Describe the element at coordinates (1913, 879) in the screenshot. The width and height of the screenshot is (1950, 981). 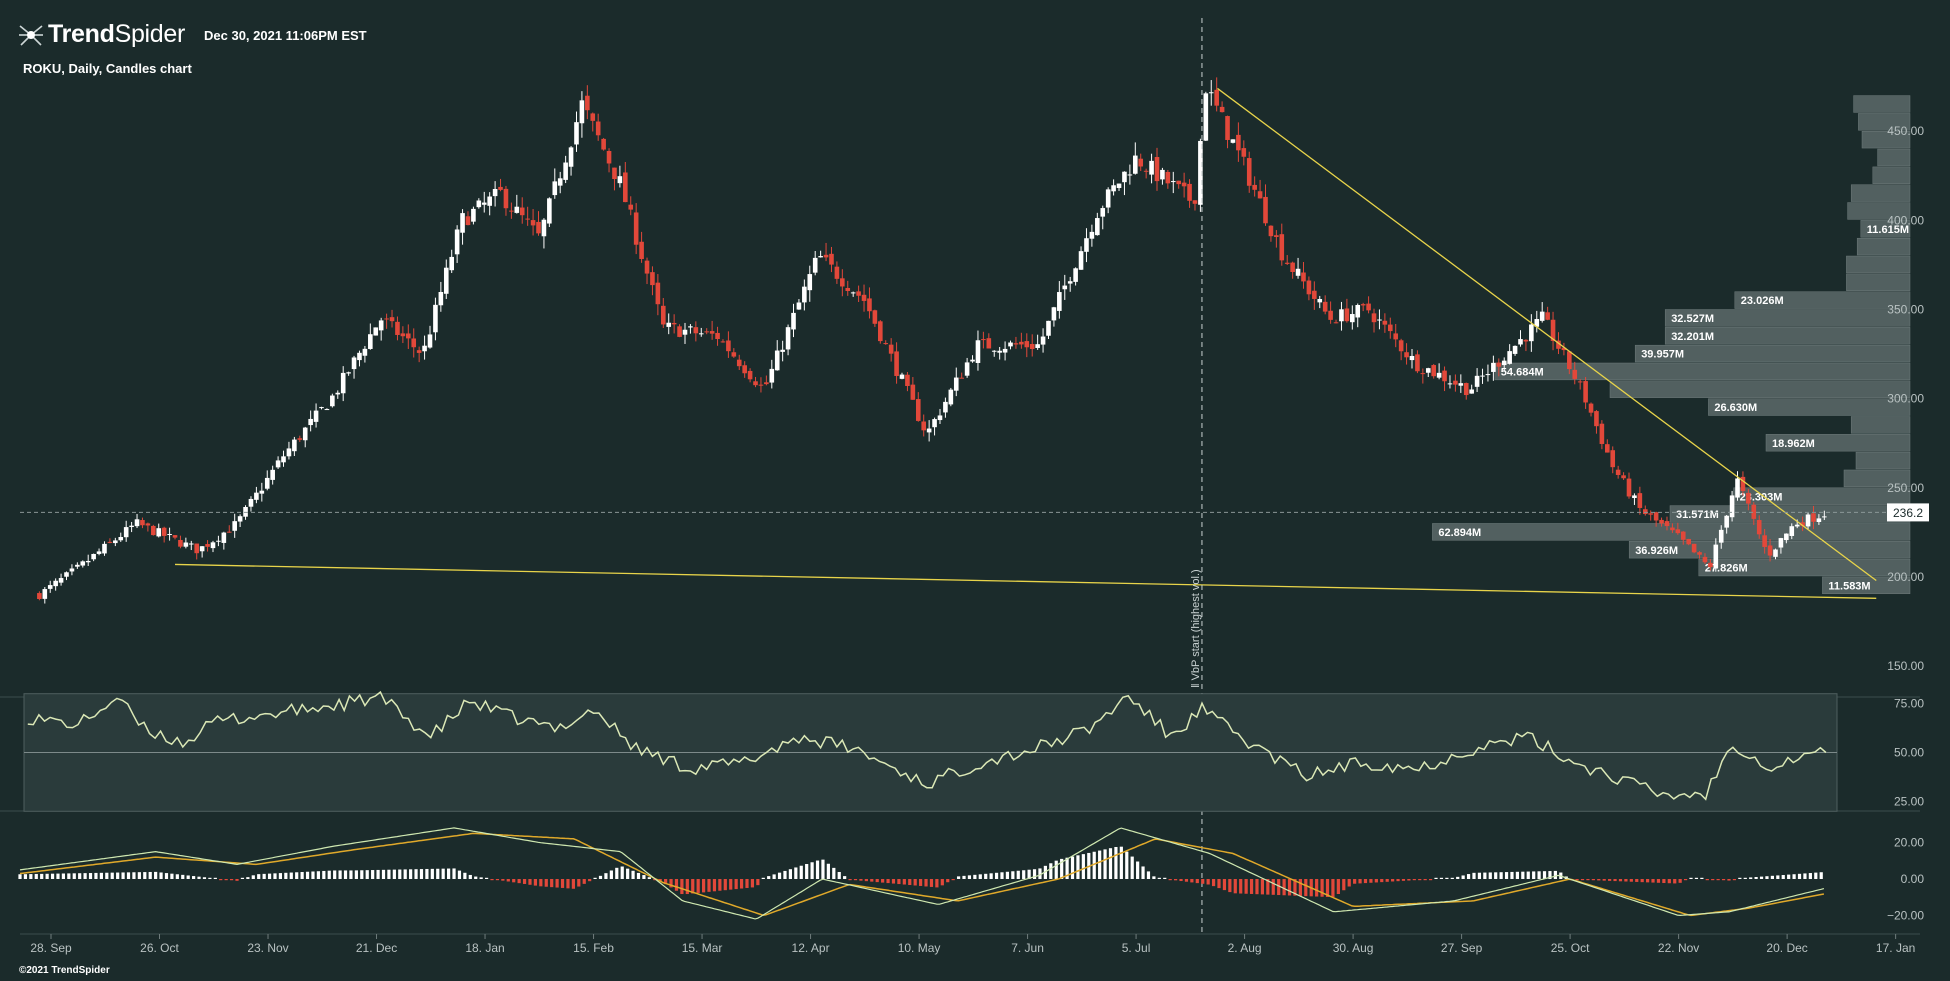
I see `macd-tick-label: 0.00` at that location.